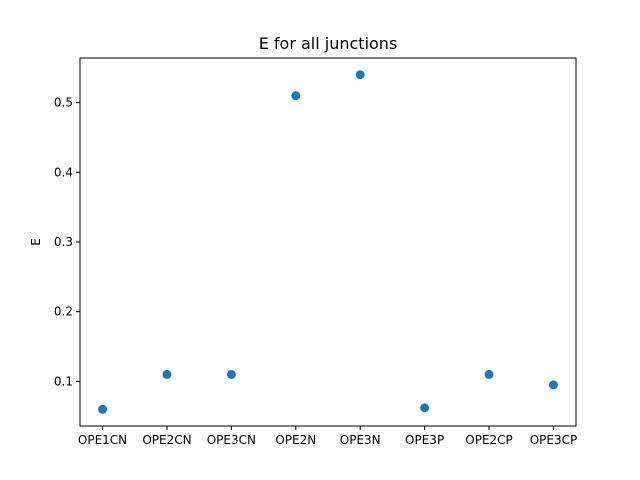 The width and height of the screenshot is (640, 480). Describe the element at coordinates (360, 440) in the screenshot. I see `x-tick-label: OPE3N` at that location.